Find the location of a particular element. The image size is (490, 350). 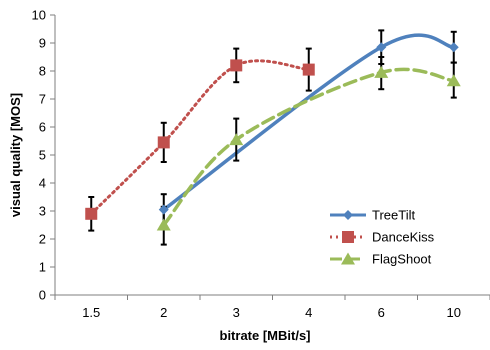

x-tick-label: 4 is located at coordinates (308, 312).